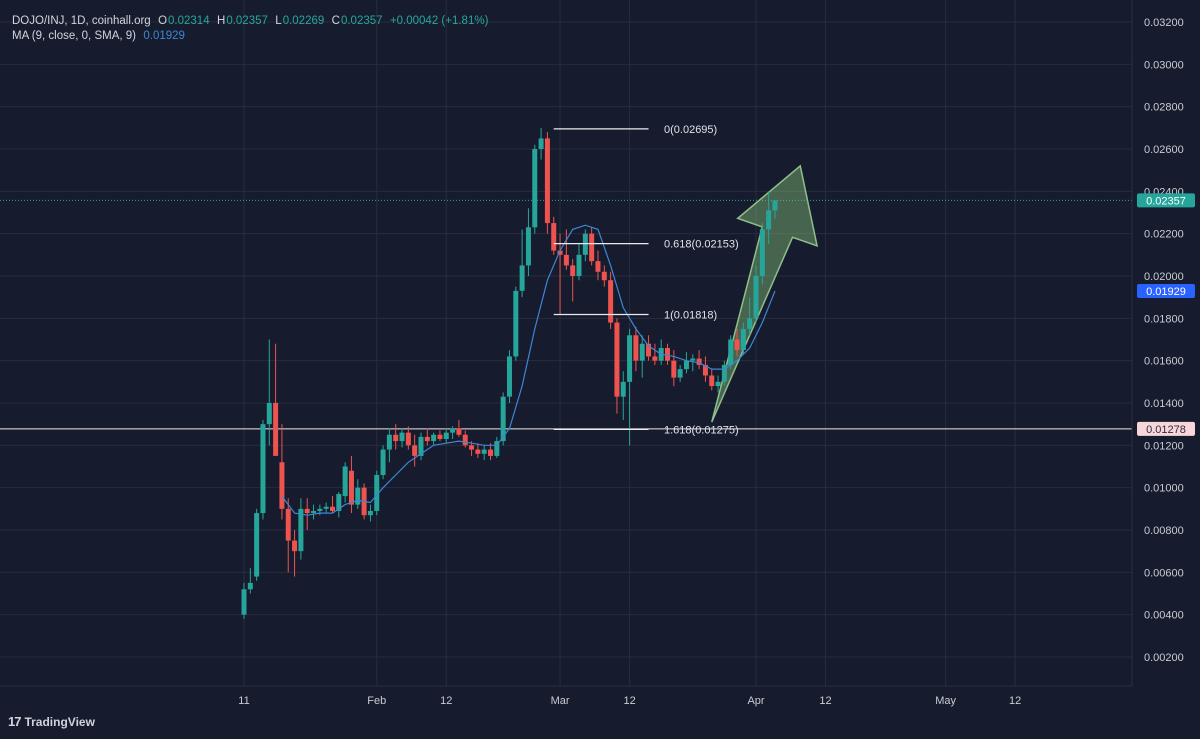  I want to click on y-tick-label: 0.00800, so click(1164, 531).